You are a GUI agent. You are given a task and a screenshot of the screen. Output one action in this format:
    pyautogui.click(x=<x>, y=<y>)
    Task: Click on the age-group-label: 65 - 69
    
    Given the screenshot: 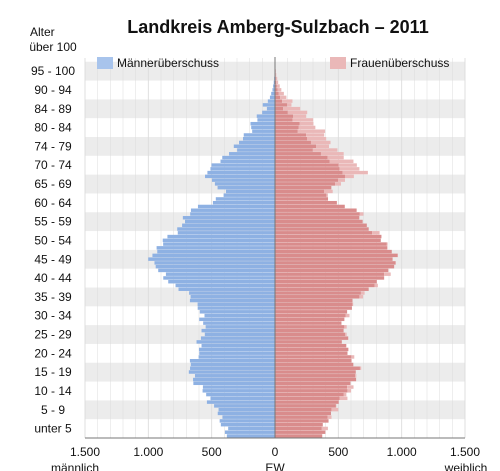 What is the action you would take?
    pyautogui.click(x=53, y=184)
    